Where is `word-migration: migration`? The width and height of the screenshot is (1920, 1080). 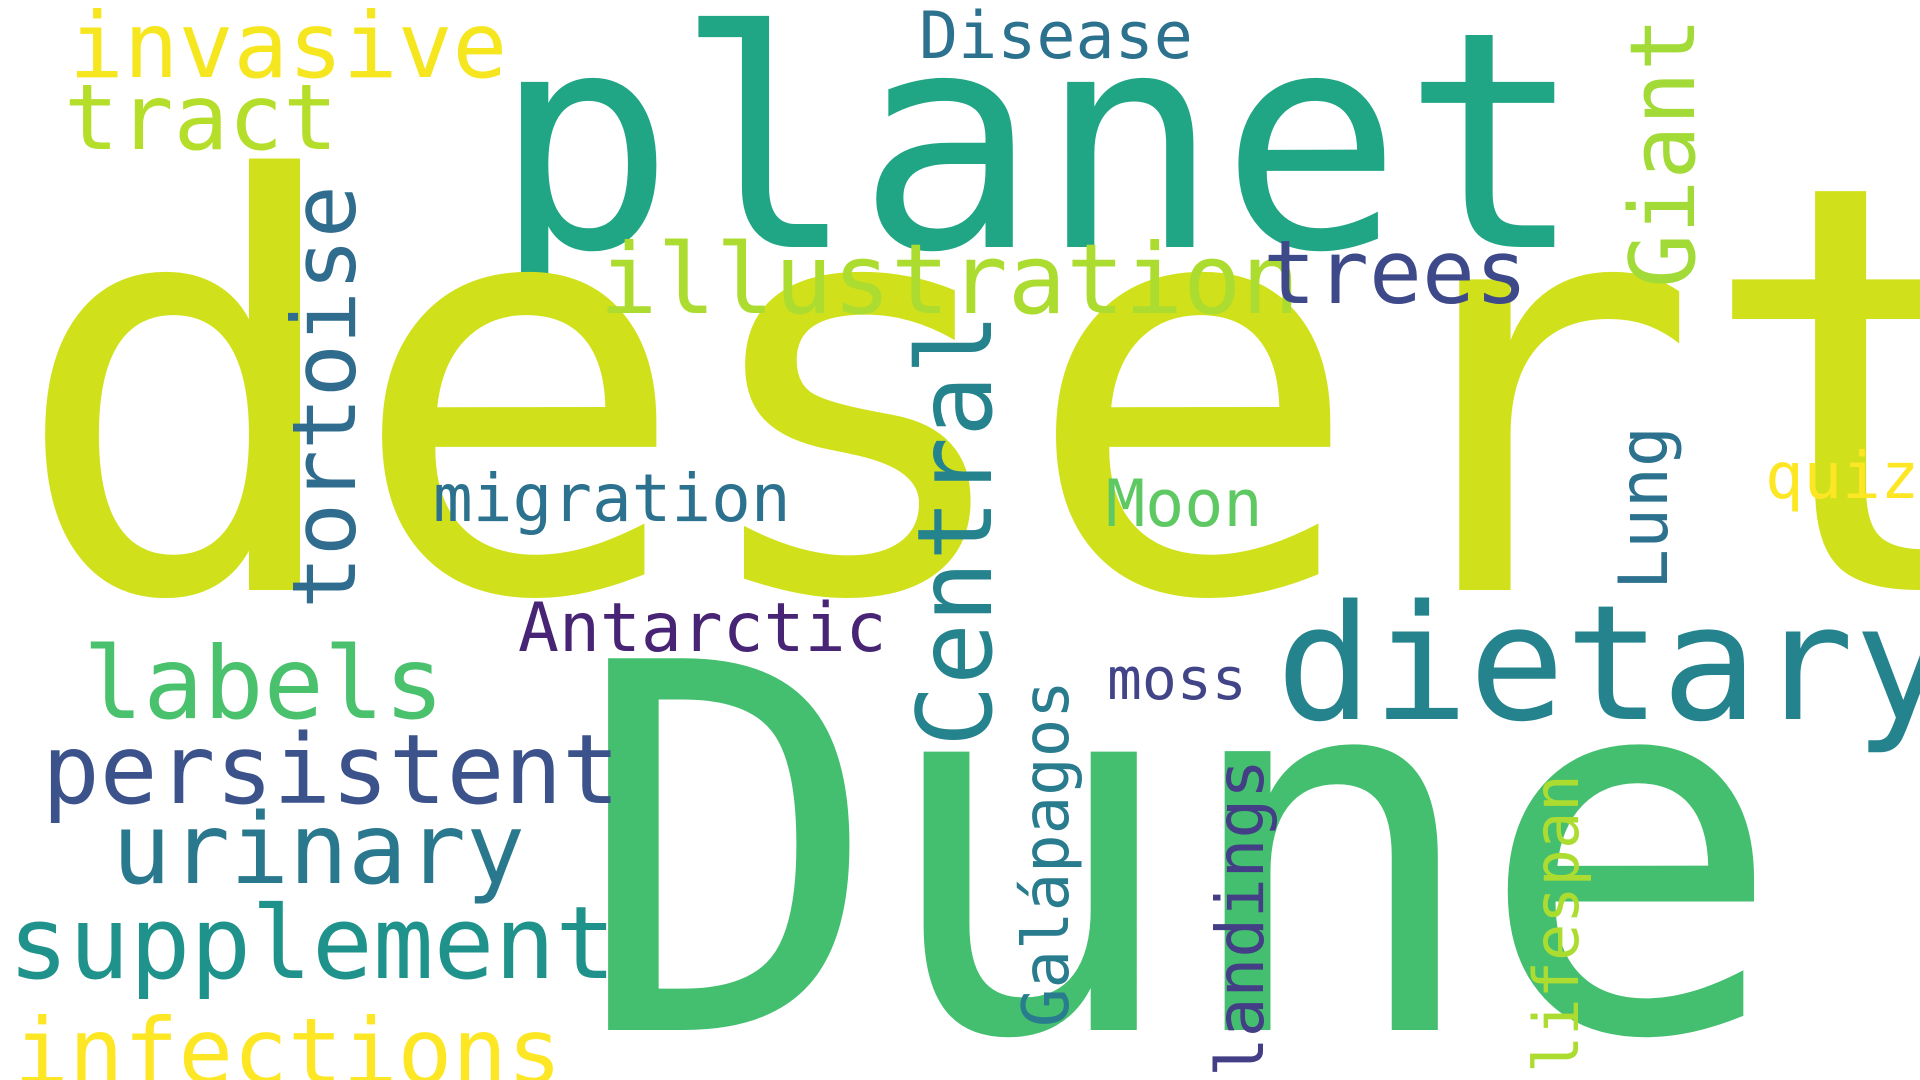 word-migration: migration is located at coordinates (612, 498).